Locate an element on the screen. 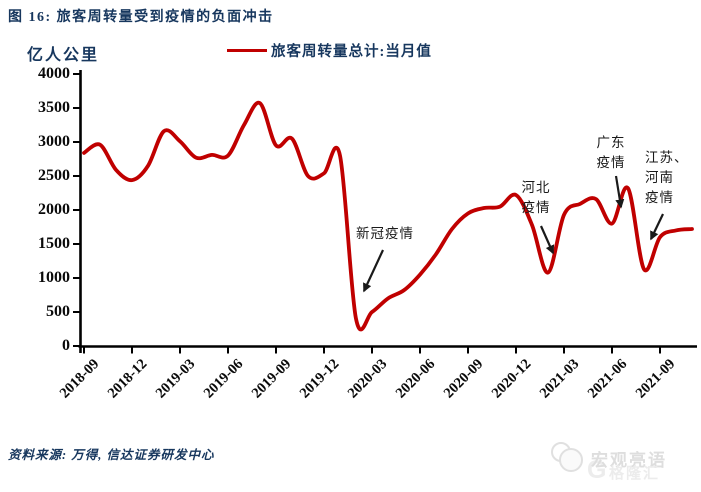  watermark-site-text: 格隆汇 is located at coordinates (635, 473).